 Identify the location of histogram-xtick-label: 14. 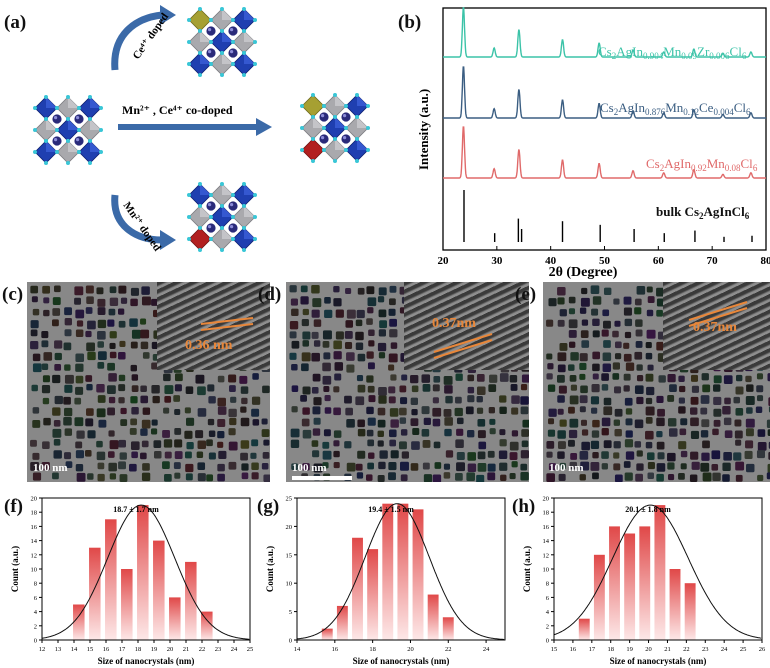
(74, 649).